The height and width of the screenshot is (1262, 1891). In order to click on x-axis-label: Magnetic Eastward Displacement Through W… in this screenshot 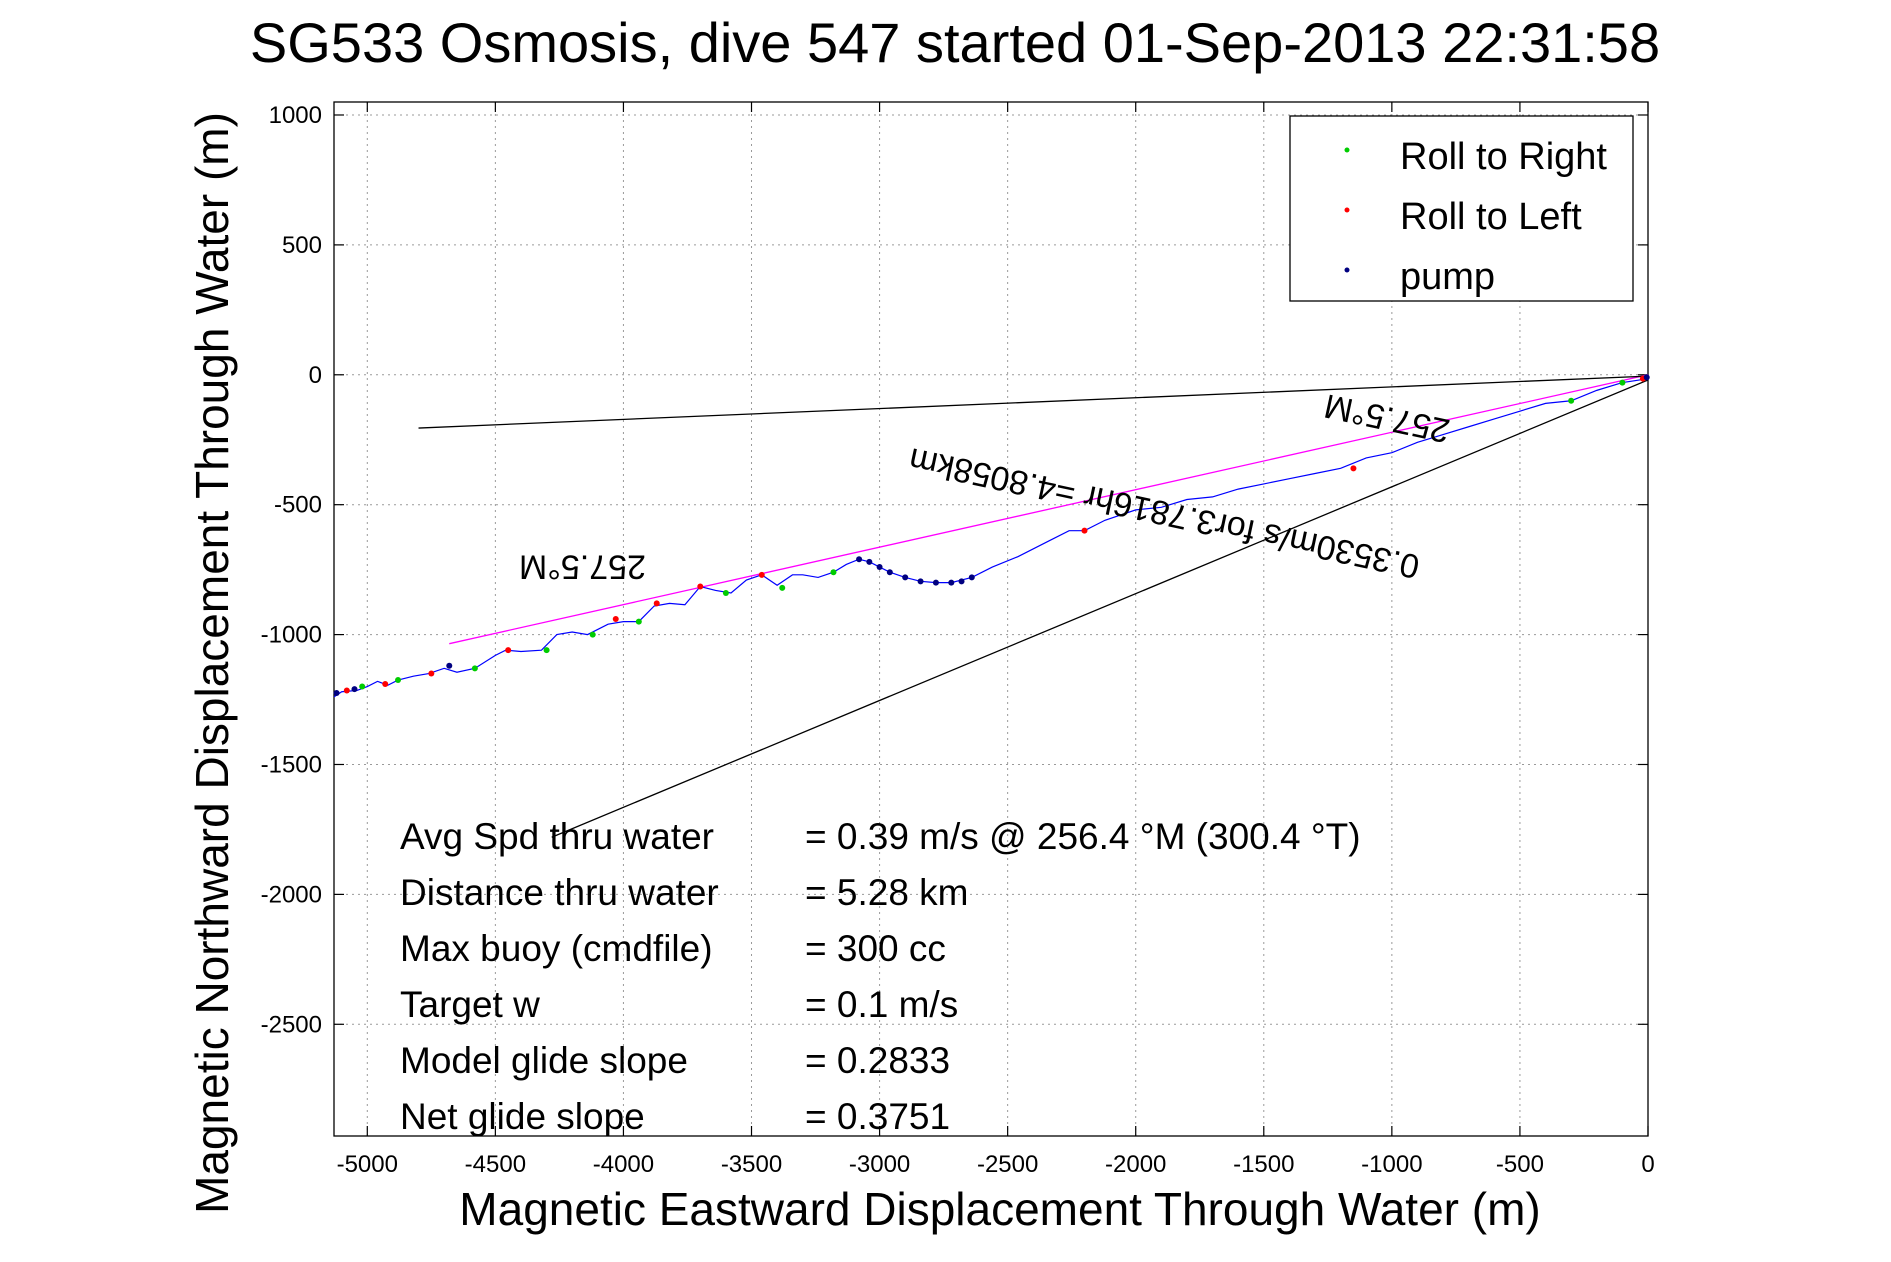, I will do `click(999, 1209)`.